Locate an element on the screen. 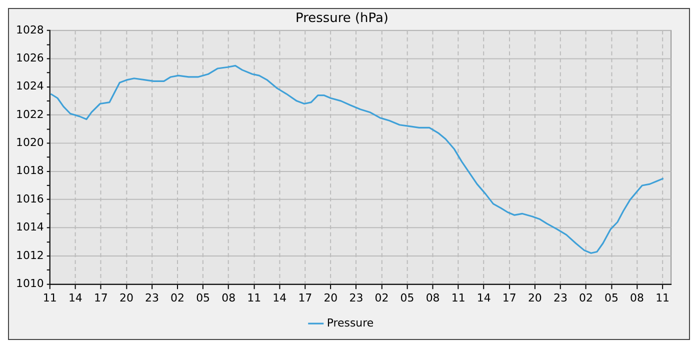 The image size is (700, 350). y-tick-label: 1024 is located at coordinates (30, 86).